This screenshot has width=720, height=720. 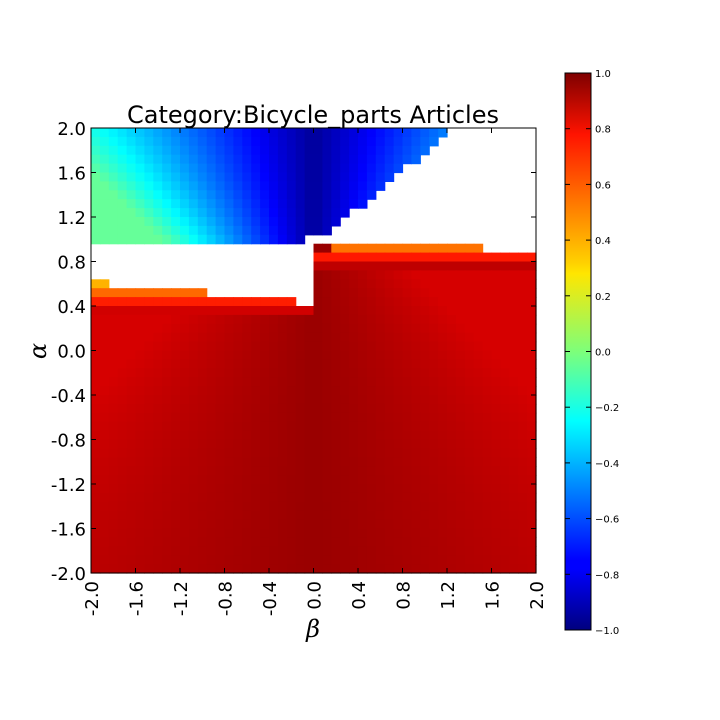 I want to click on y-tick-label: 1.6, so click(x=71, y=174).